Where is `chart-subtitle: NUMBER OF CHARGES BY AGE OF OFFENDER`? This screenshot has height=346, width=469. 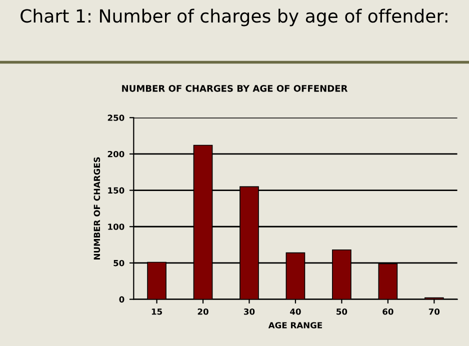
chart-subtitle: NUMBER OF CHARGES BY AGE OF OFFENDER is located at coordinates (235, 88).